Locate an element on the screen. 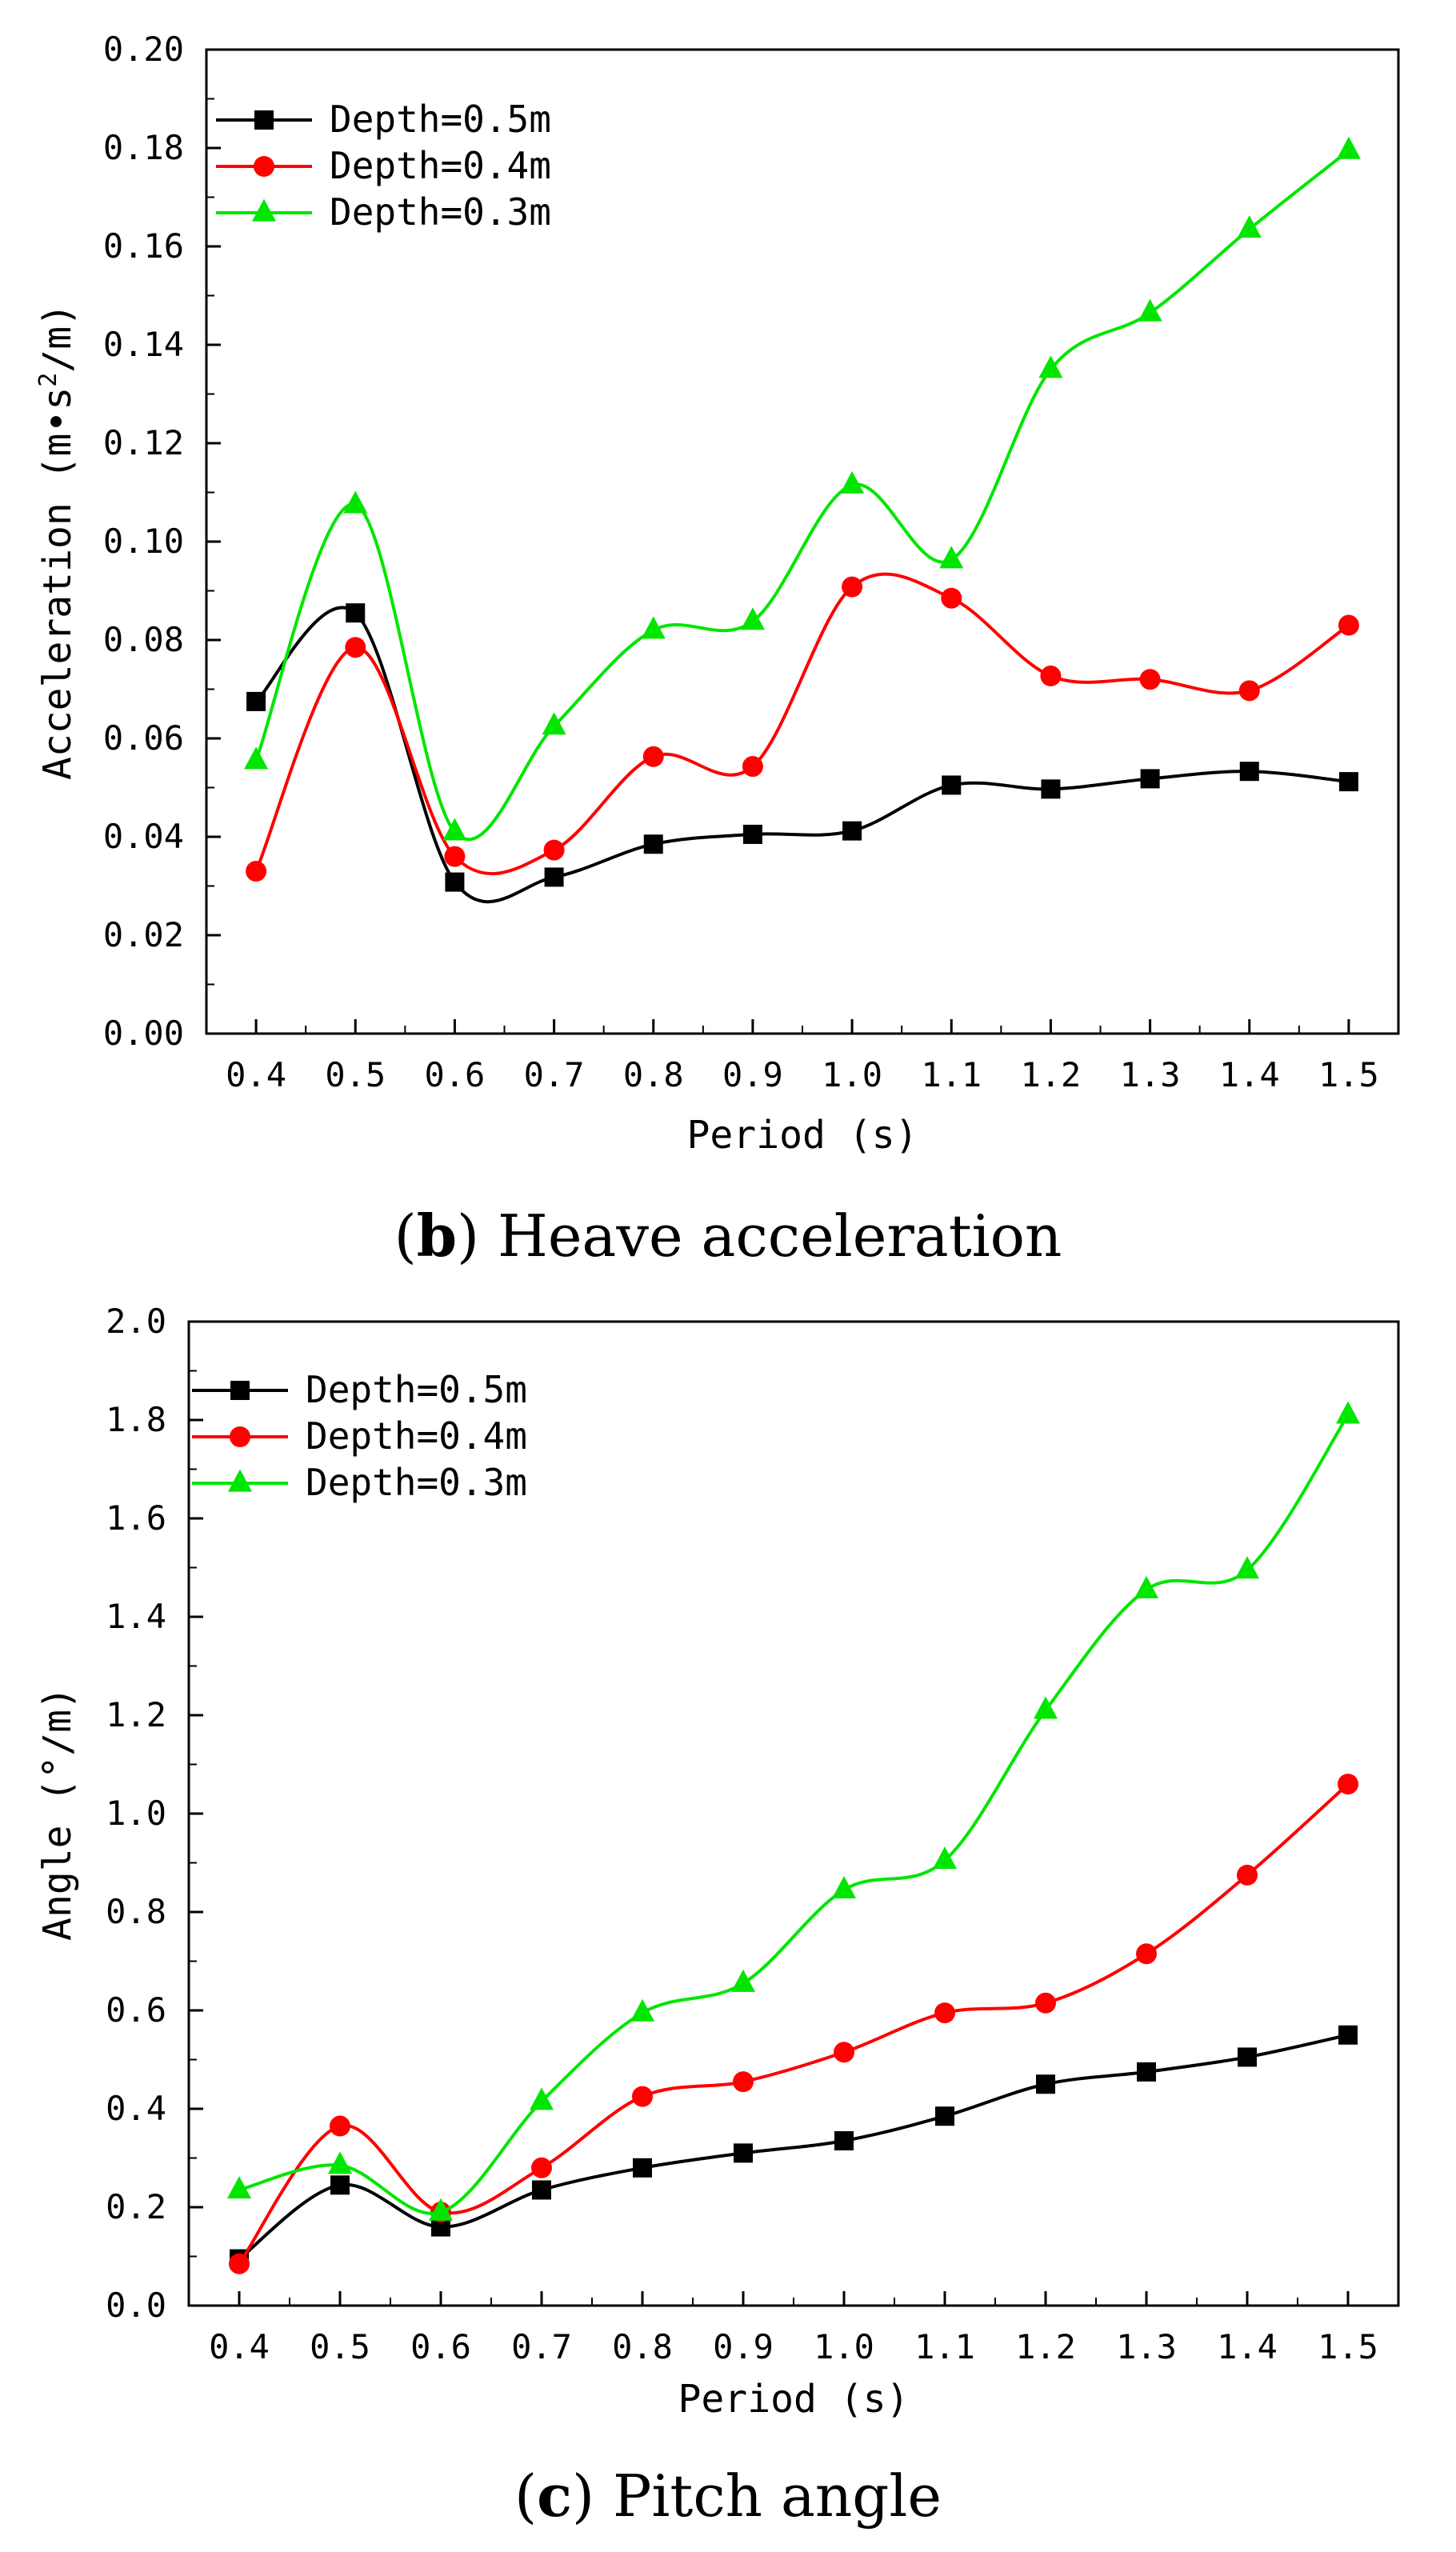  y-tick-label: 0.14 is located at coordinates (143, 344).